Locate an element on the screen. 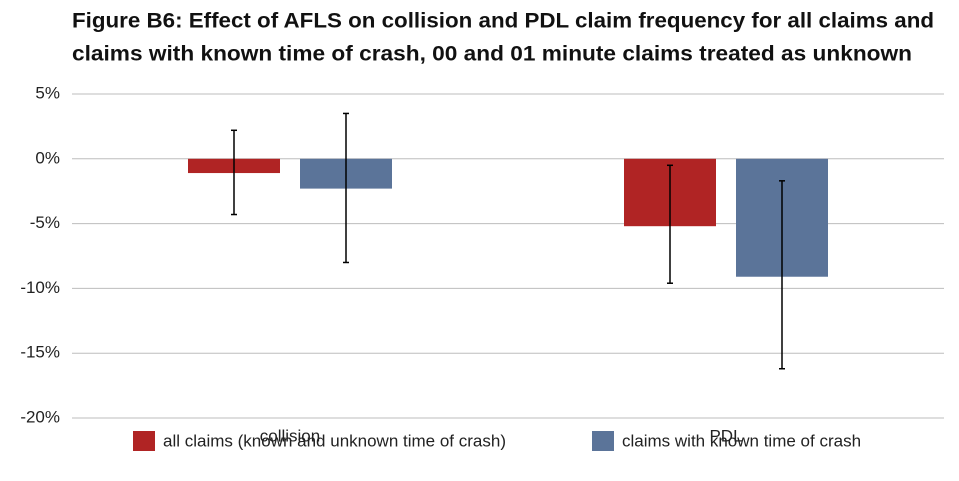  y-tick-label: -20% is located at coordinates (40, 416).